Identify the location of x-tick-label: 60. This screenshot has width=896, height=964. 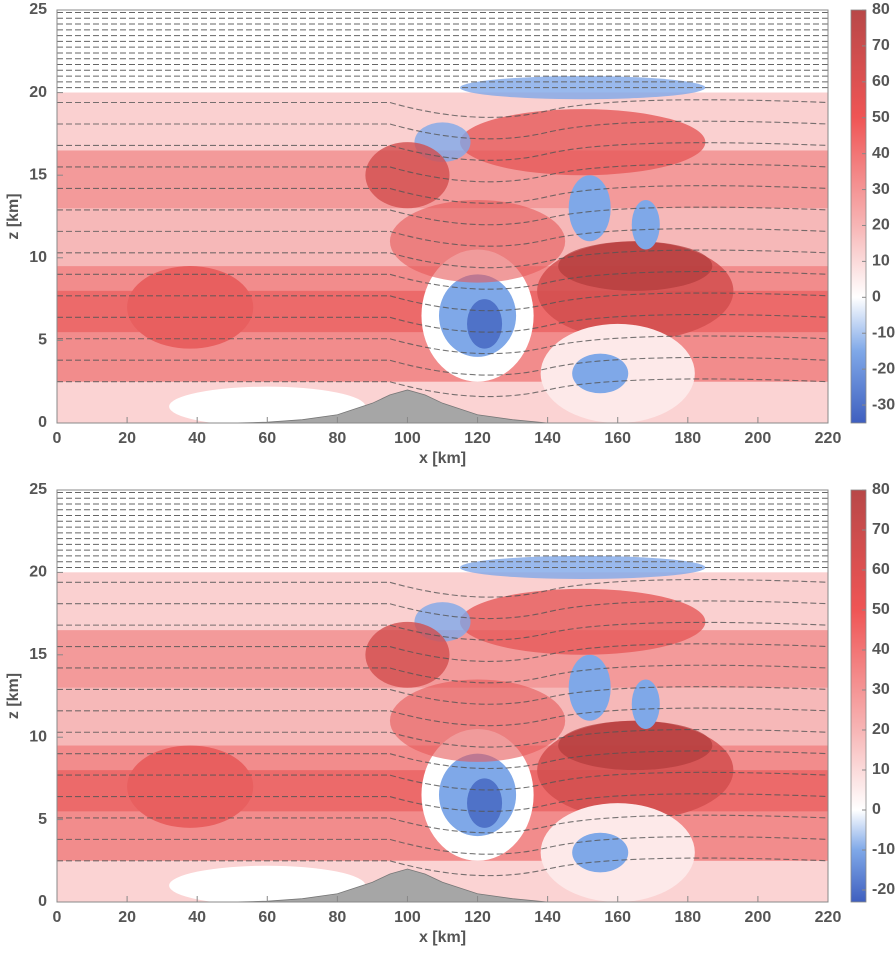
(267, 917).